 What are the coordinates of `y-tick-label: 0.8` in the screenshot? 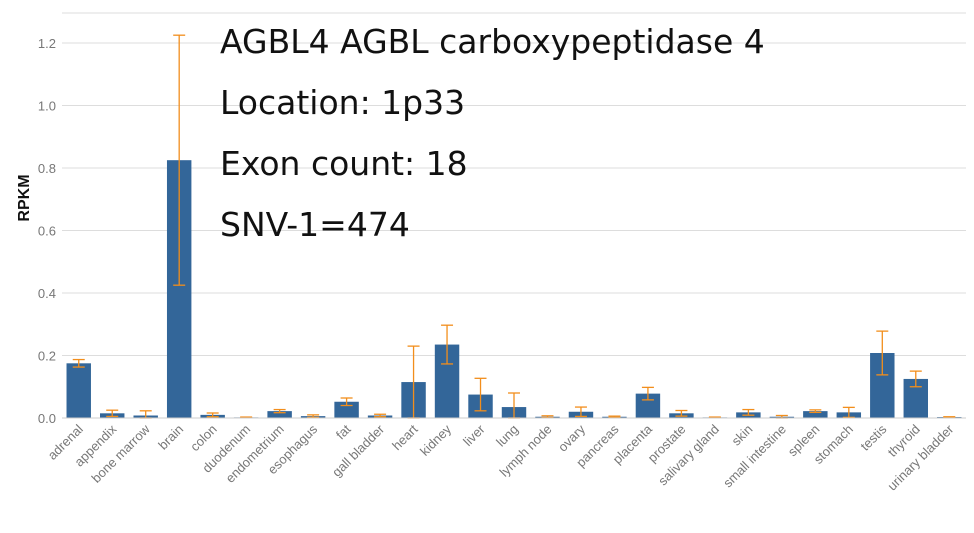 It's located at (47, 168).